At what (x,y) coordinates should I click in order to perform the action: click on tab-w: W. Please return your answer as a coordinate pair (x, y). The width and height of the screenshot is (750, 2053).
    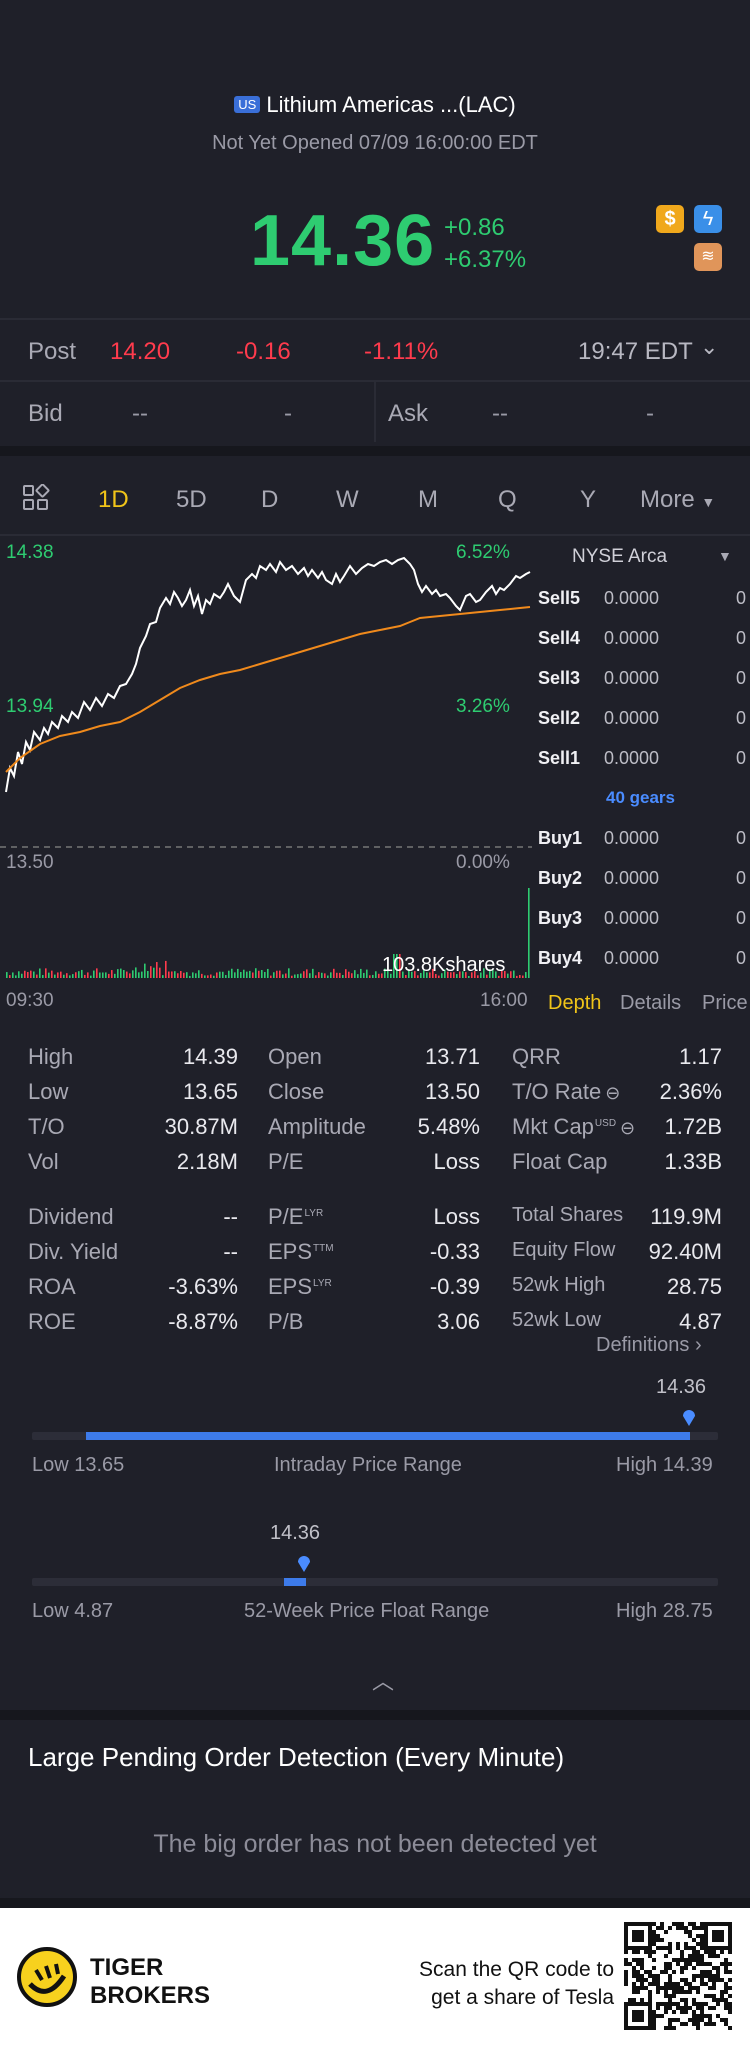
    Looking at the image, I should click on (347, 499).